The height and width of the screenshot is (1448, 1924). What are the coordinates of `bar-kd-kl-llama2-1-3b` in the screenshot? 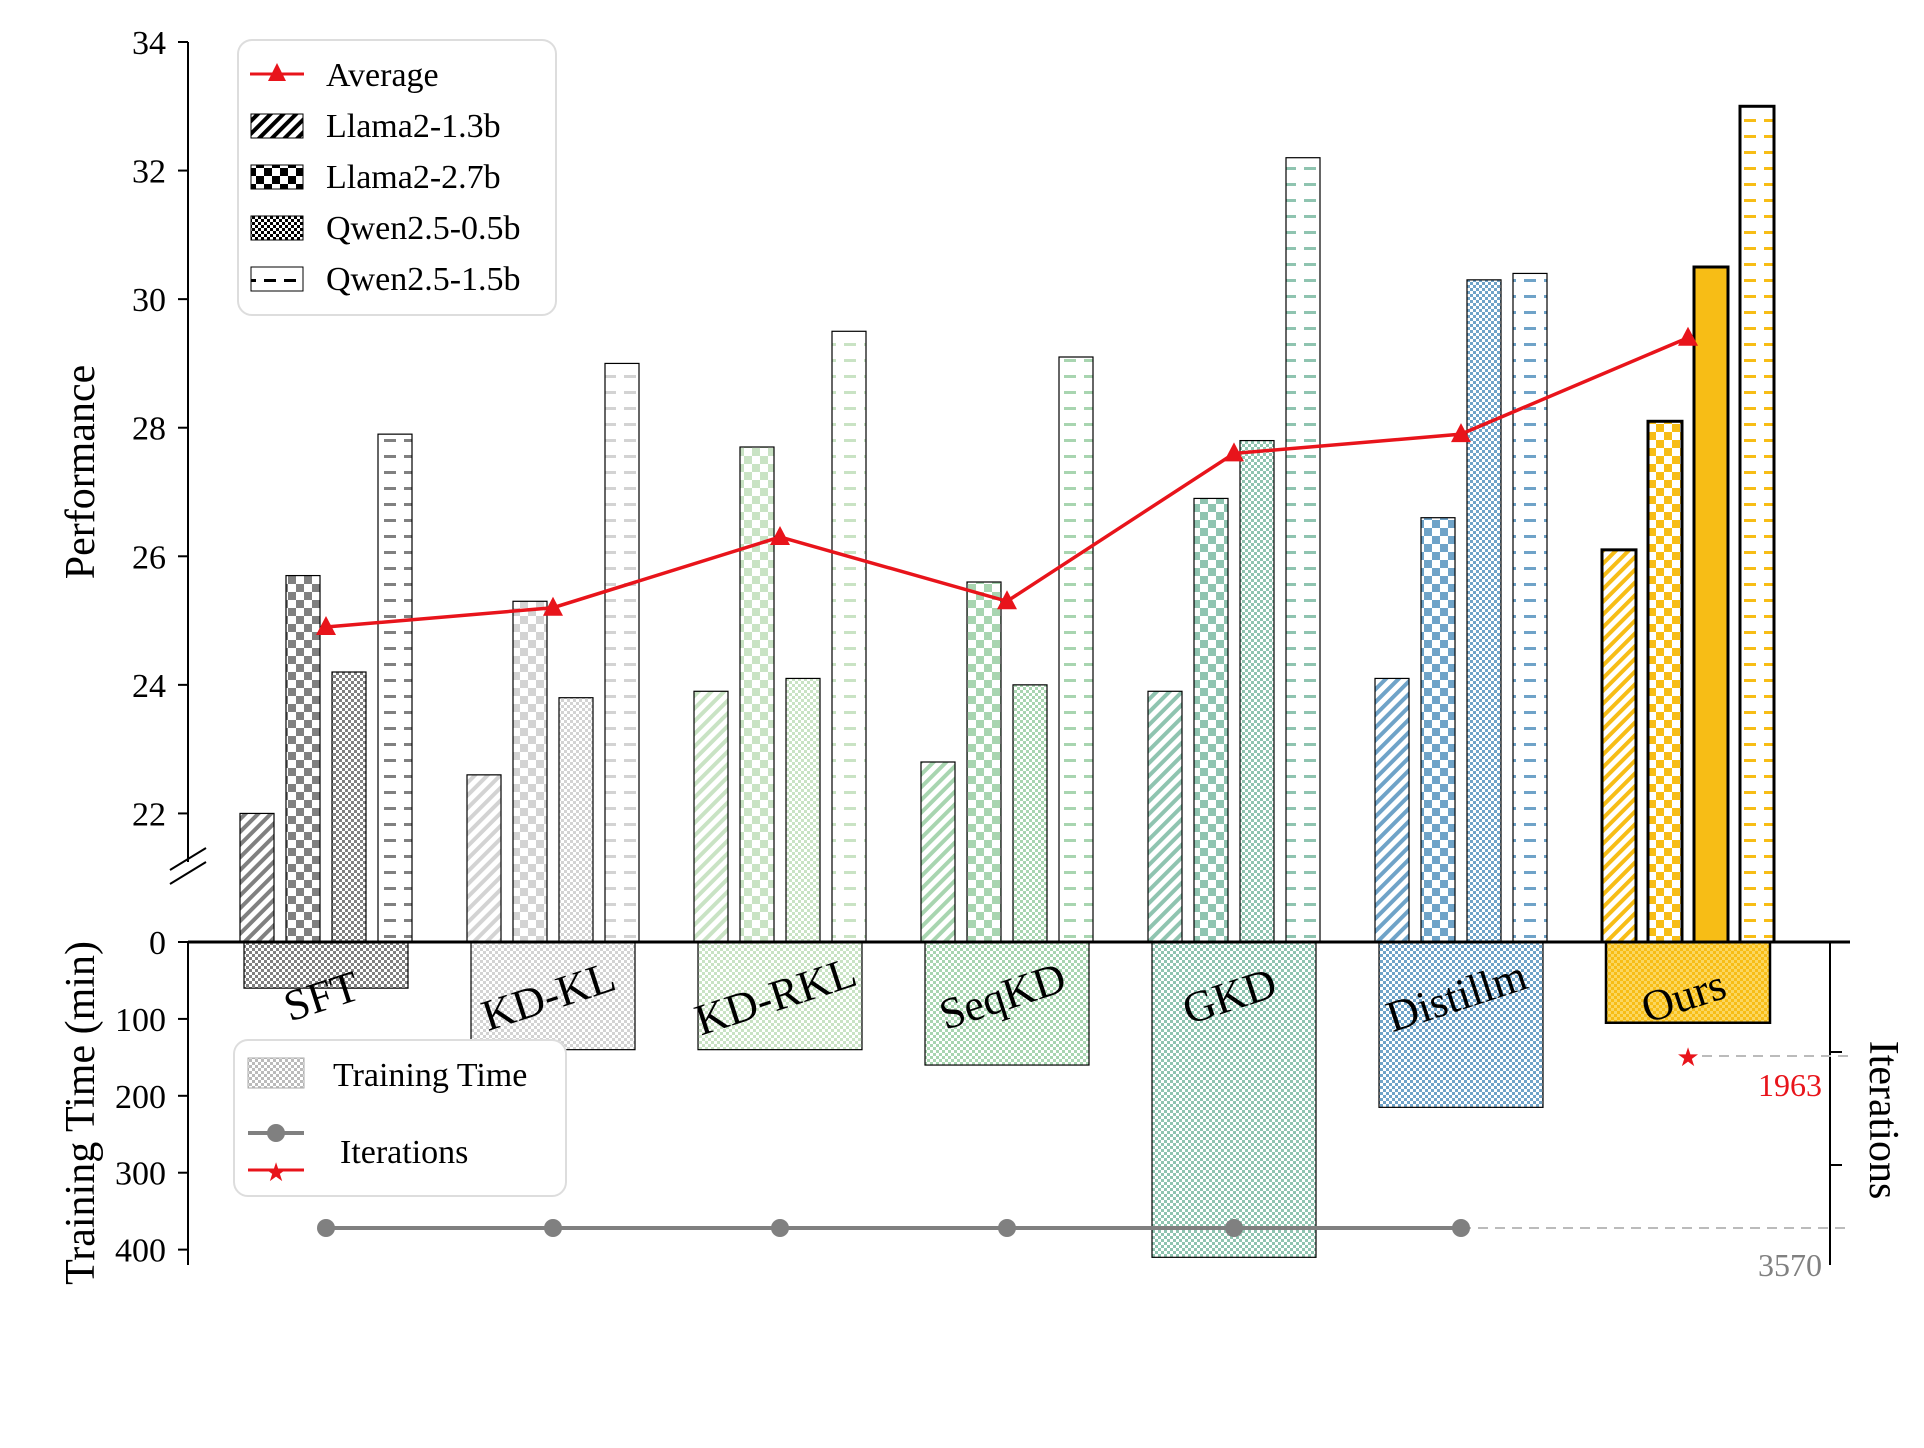 It's located at (484, 858).